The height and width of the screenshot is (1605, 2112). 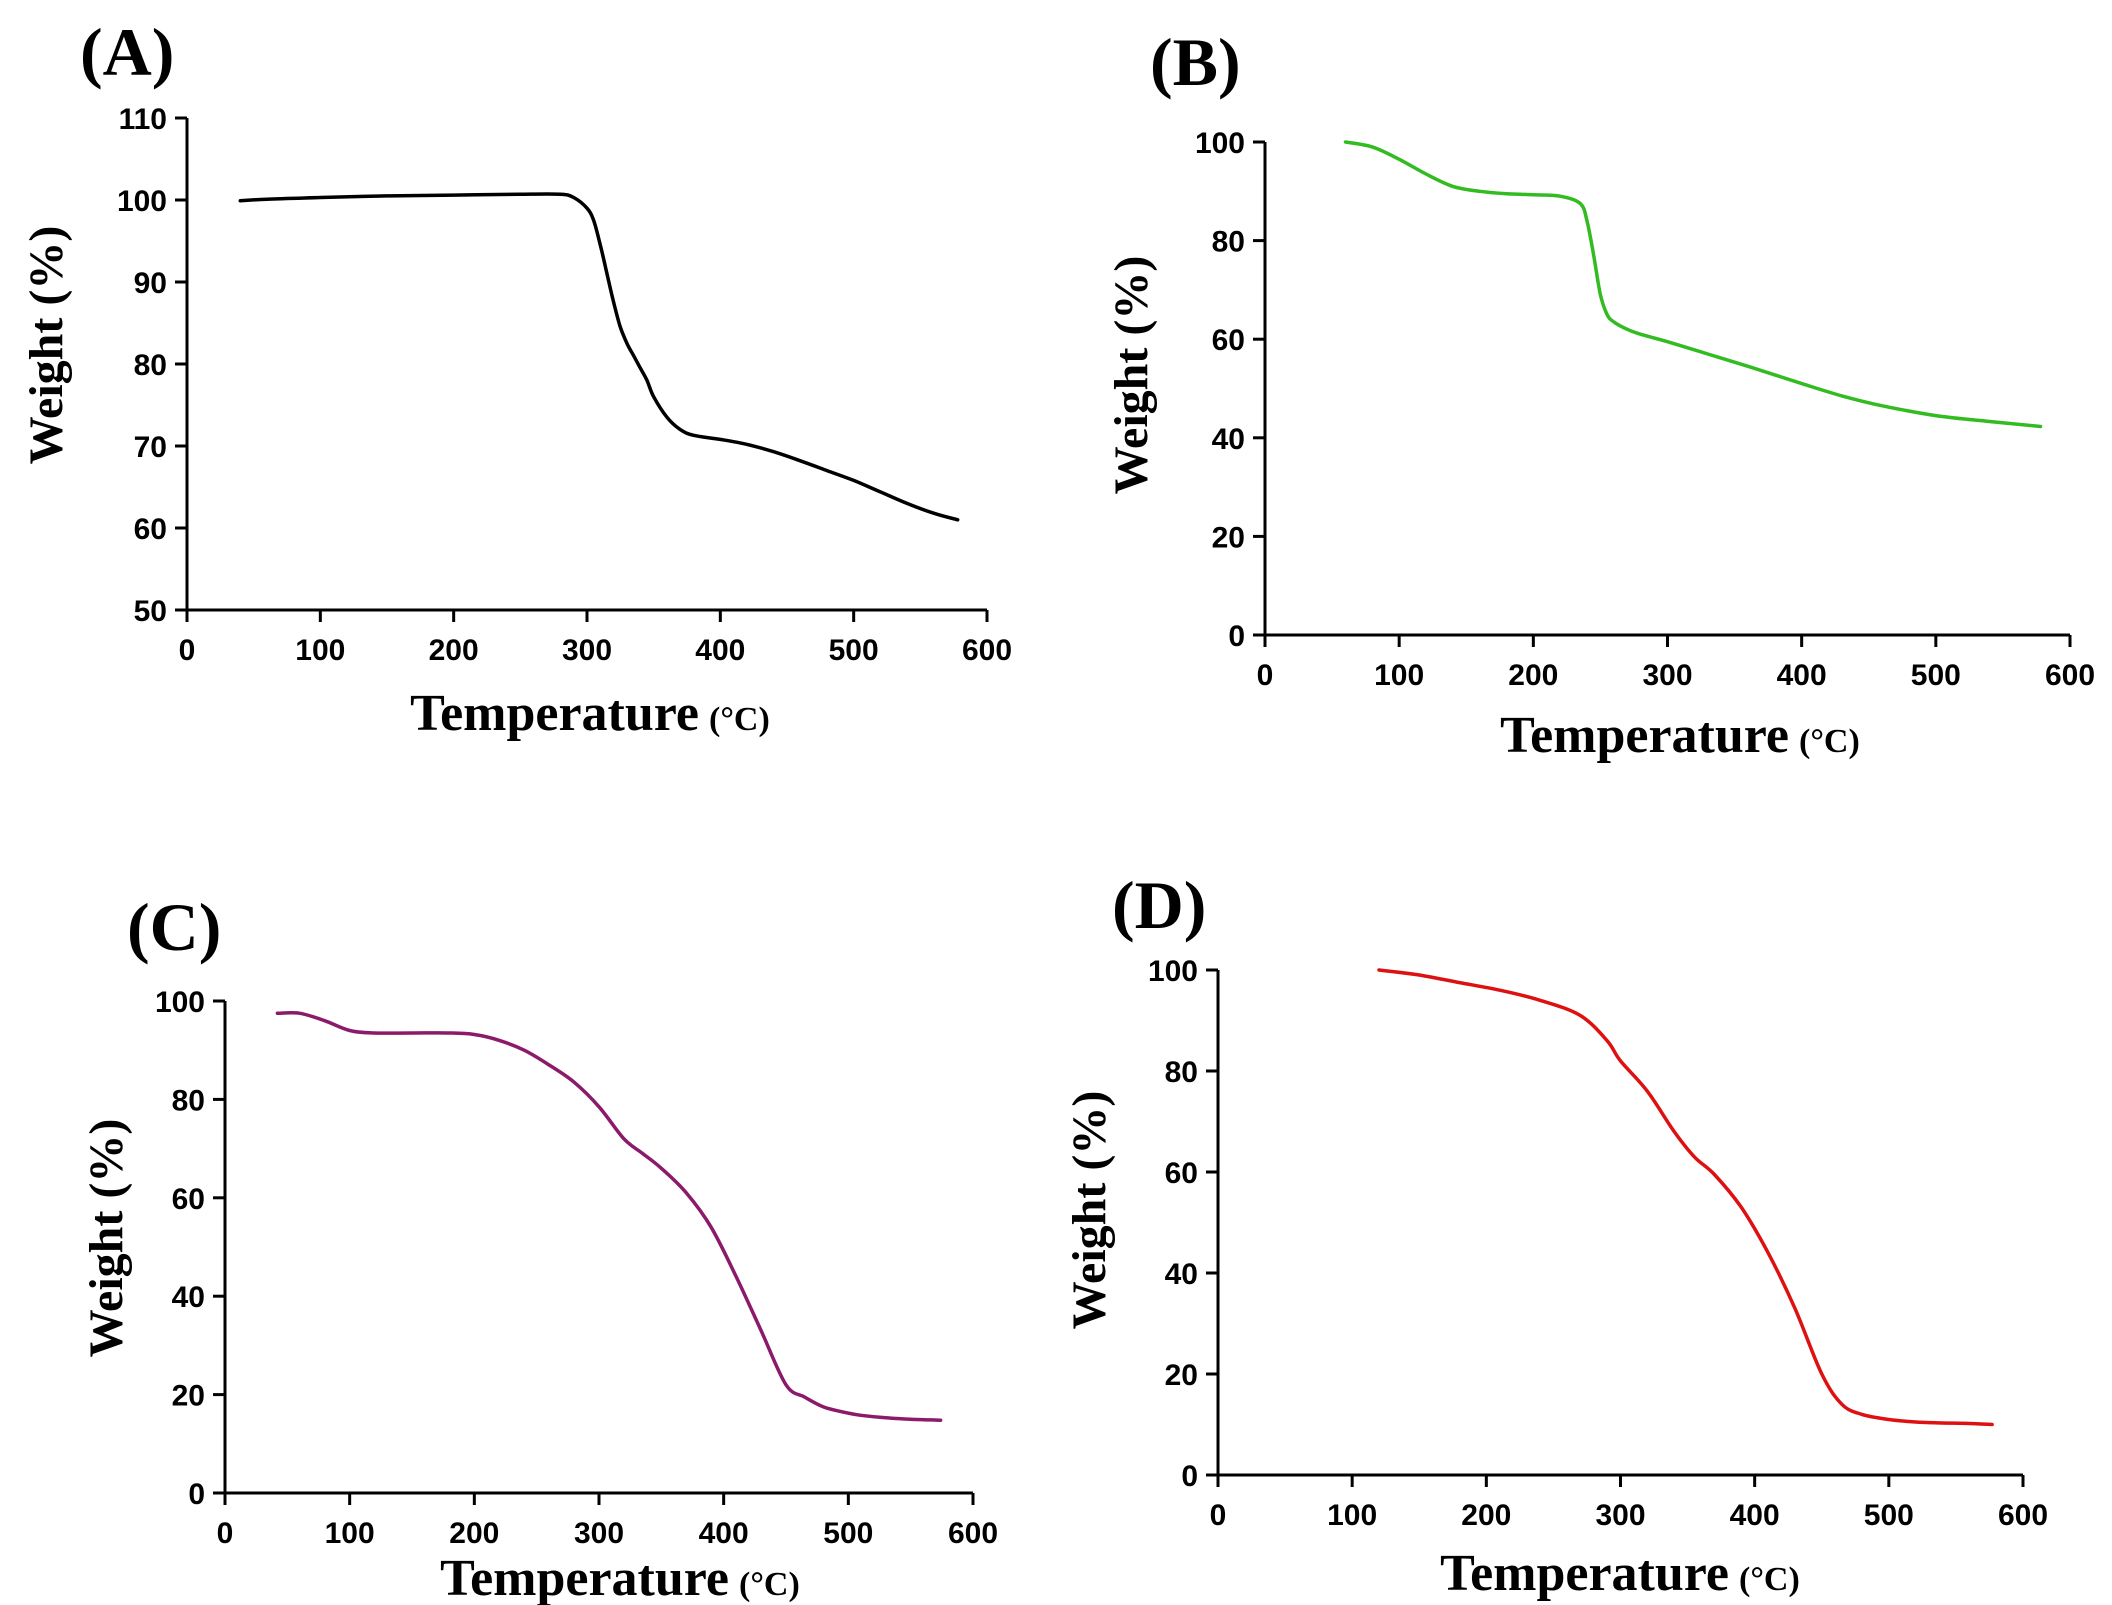 What do you see at coordinates (1089, 1210) in the screenshot?
I see `y-axis-title-d: Weight (%)` at bounding box center [1089, 1210].